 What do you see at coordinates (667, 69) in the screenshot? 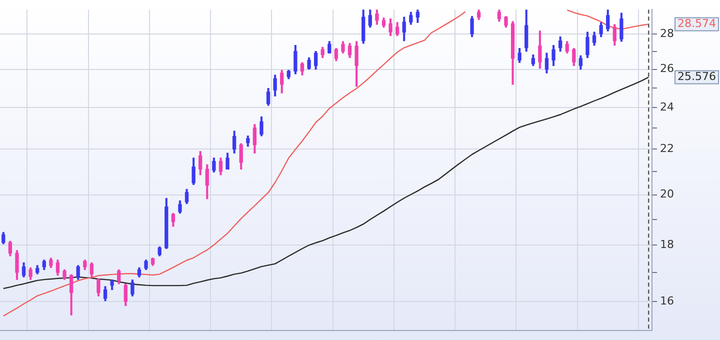
I see `y-tick-label: 26` at bounding box center [667, 69].